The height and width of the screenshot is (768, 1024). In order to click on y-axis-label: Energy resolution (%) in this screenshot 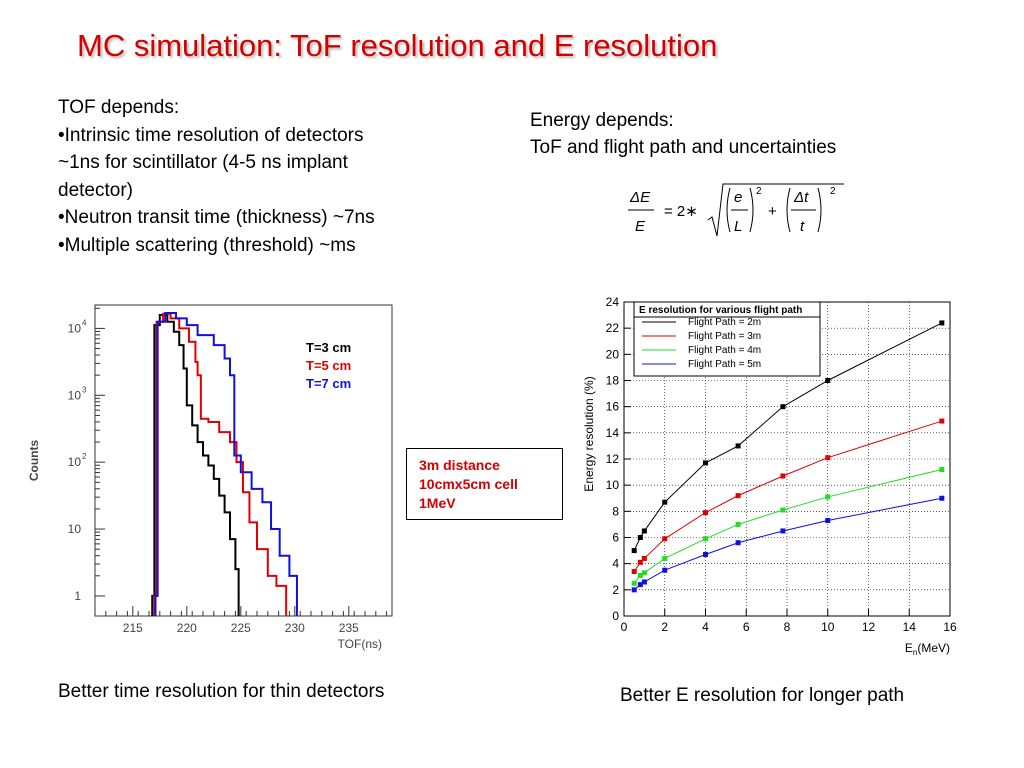, I will do `click(589, 433)`.